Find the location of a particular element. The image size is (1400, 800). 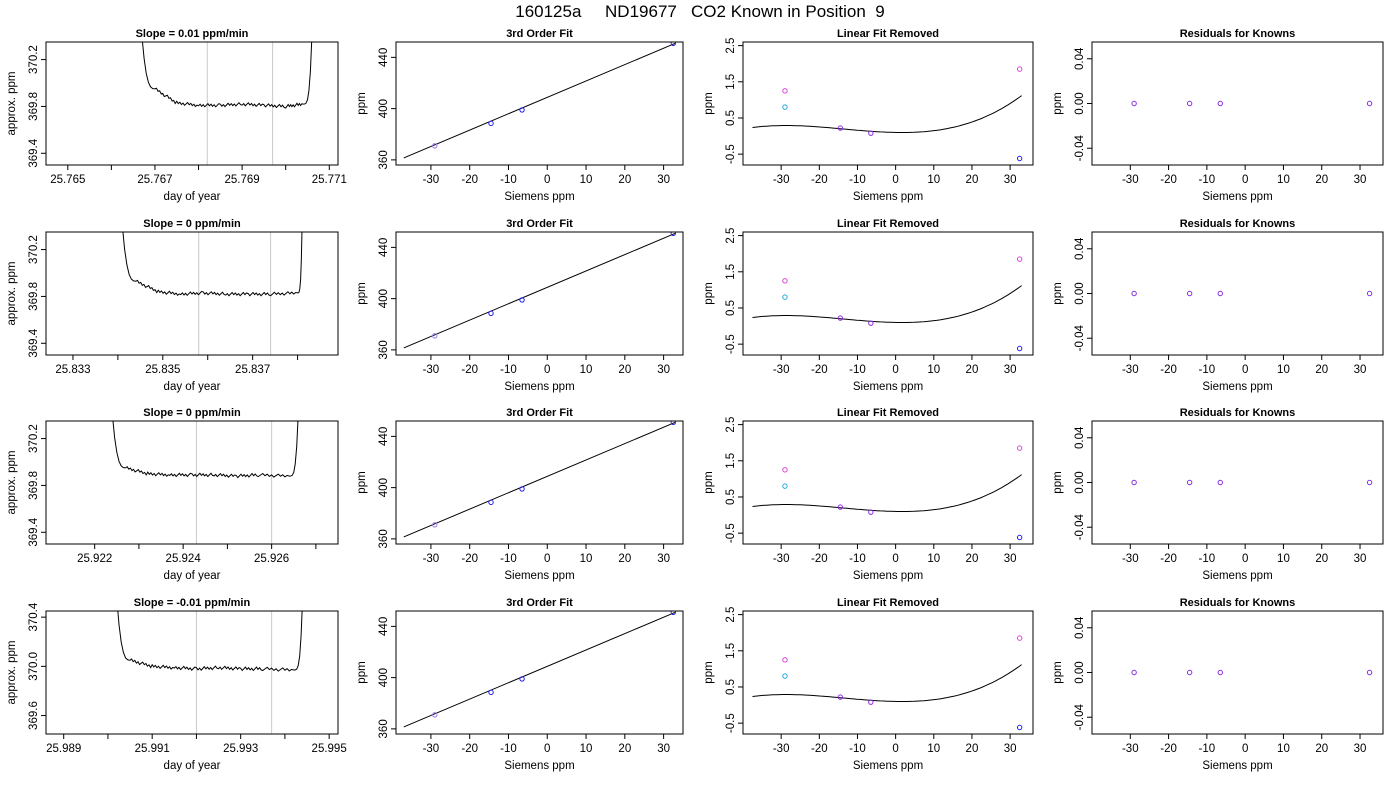

y-tick-label: -0.5 is located at coordinates (731, 533).